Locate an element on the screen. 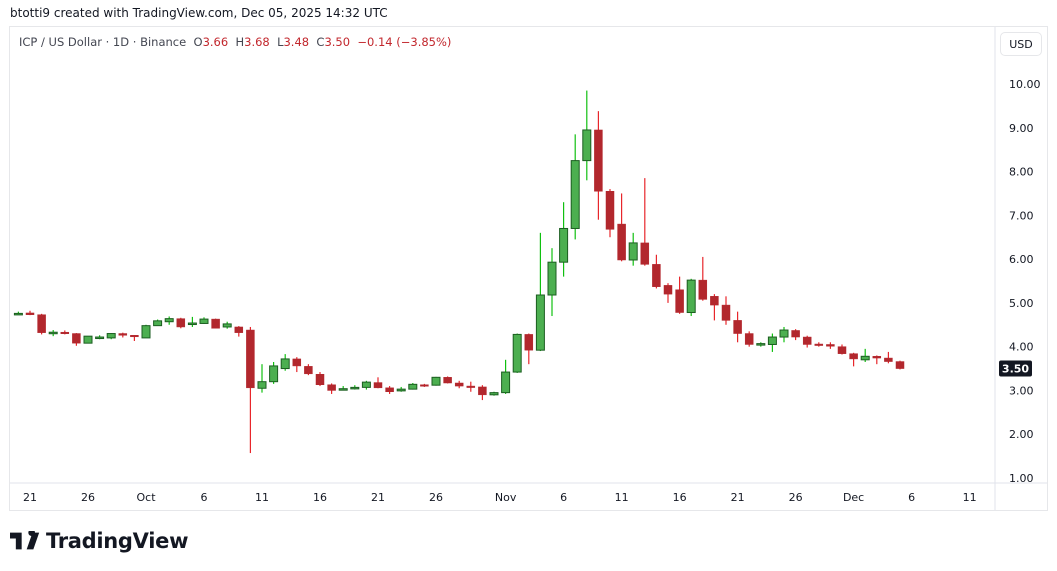 This screenshot has width=1057, height=571. time-tick-label: Oct is located at coordinates (146, 497).